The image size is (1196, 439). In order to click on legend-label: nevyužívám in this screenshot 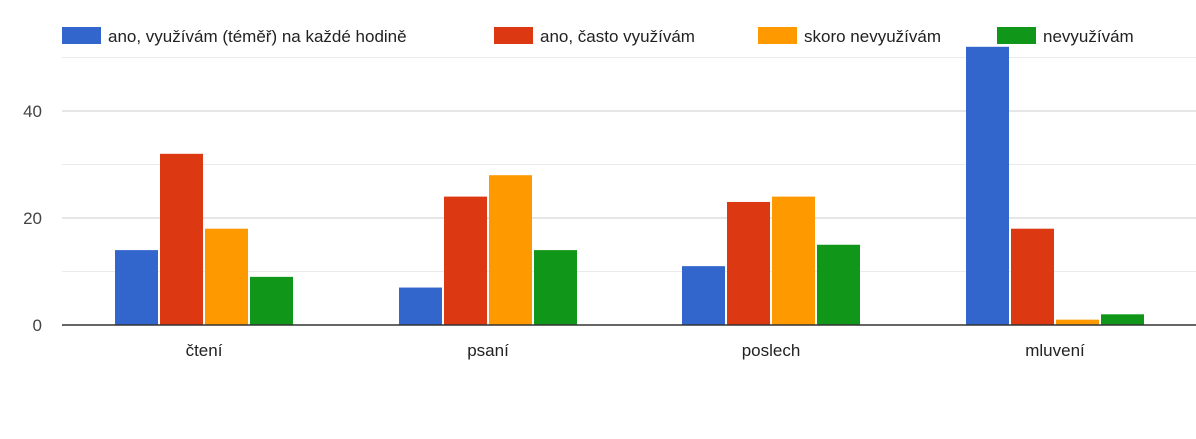, I will do `click(1088, 36)`.